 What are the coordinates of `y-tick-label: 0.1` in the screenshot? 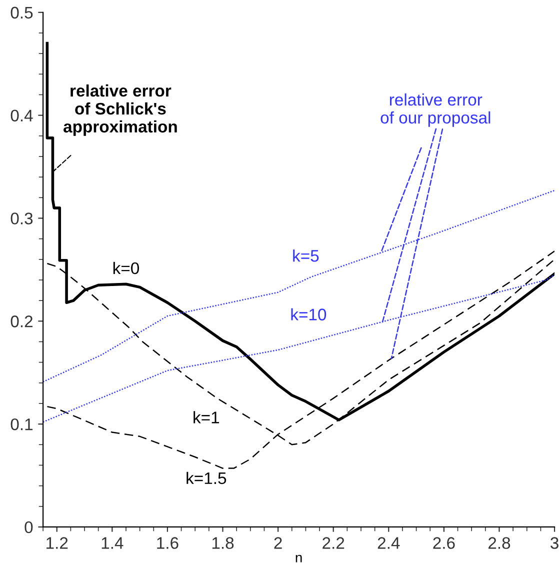 It's located at (21, 424).